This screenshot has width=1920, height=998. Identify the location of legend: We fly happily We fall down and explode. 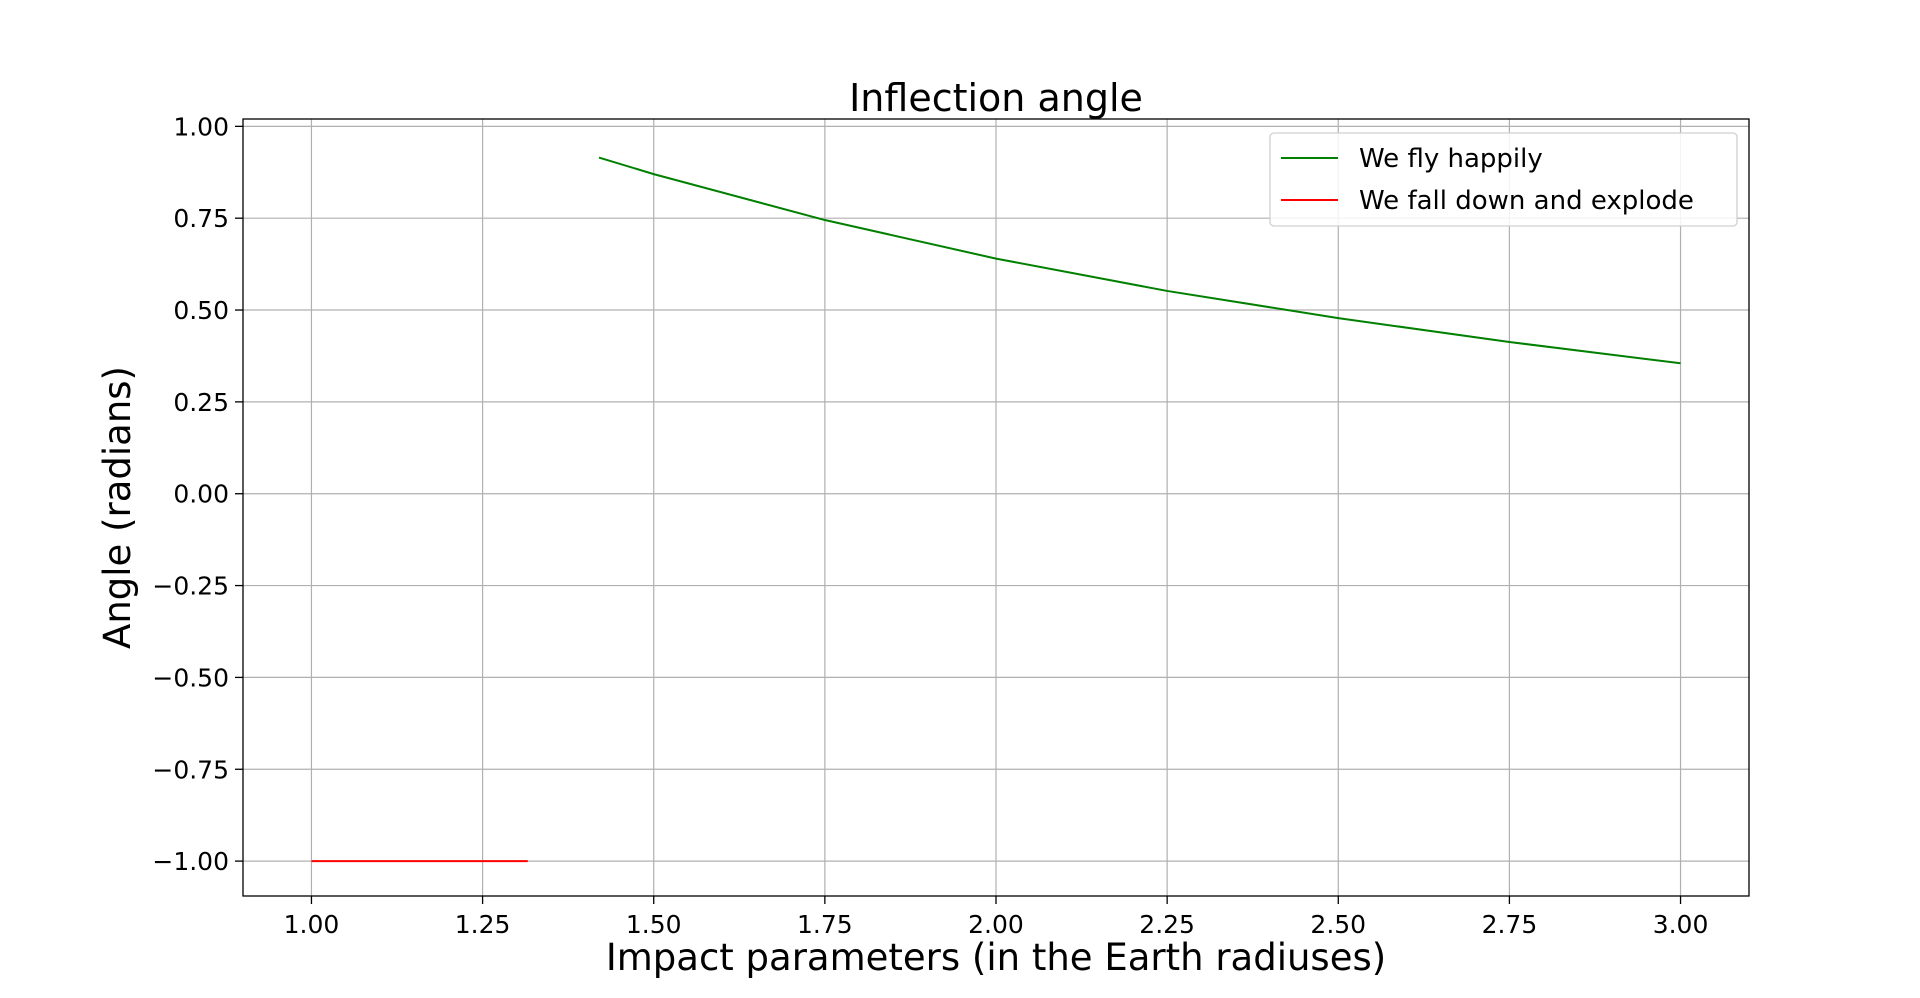
(1503, 179).